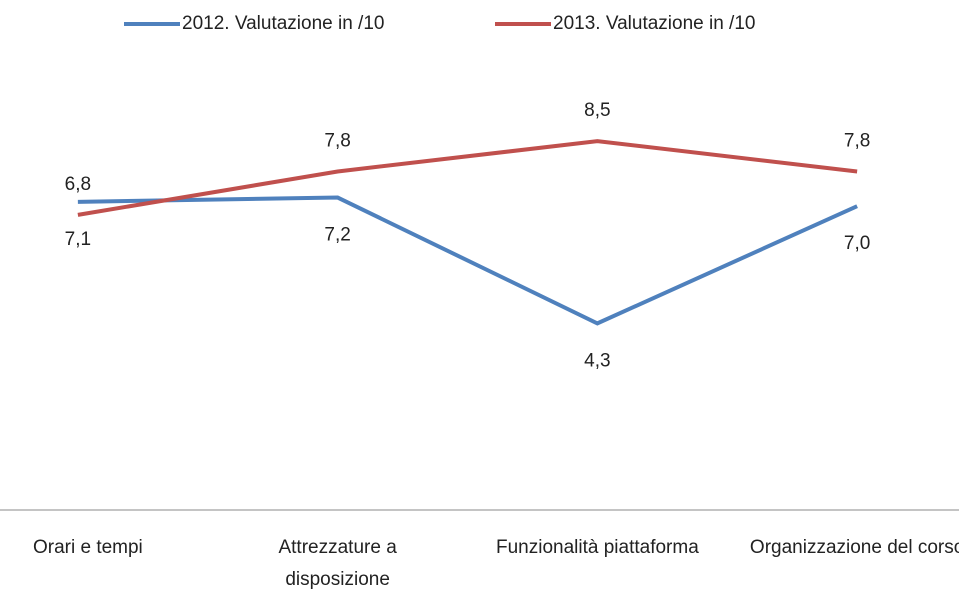  I want to click on x-tick-label: Organizzazione del corso, so click(854, 547).